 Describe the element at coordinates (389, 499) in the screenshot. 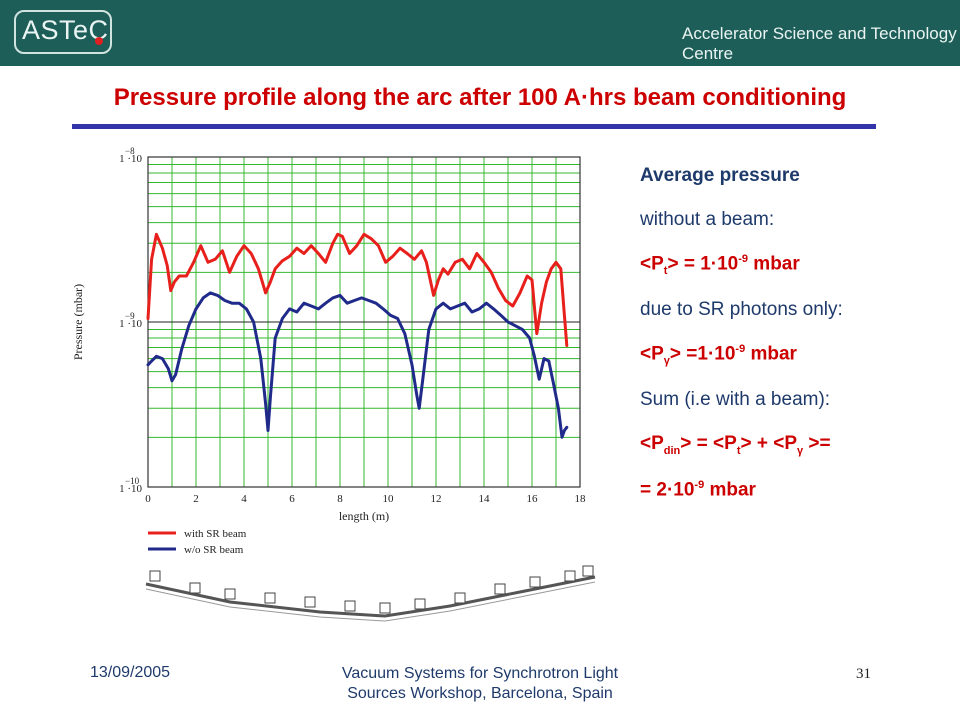

I see `x-tick-label: 10` at that location.